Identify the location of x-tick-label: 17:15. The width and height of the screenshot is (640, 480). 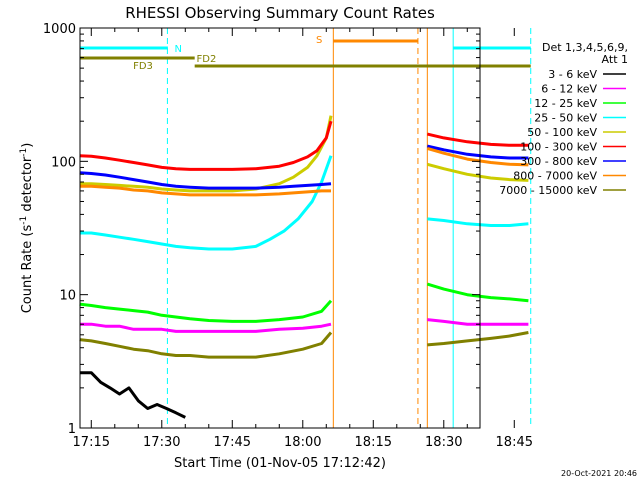
(91, 442).